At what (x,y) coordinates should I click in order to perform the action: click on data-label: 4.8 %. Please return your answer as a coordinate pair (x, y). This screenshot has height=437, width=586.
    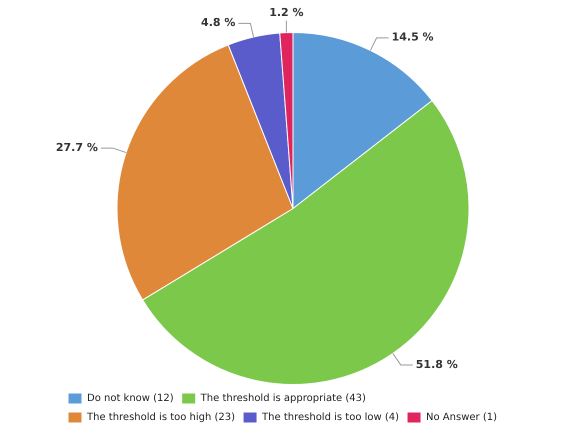
    Looking at the image, I should click on (218, 23).